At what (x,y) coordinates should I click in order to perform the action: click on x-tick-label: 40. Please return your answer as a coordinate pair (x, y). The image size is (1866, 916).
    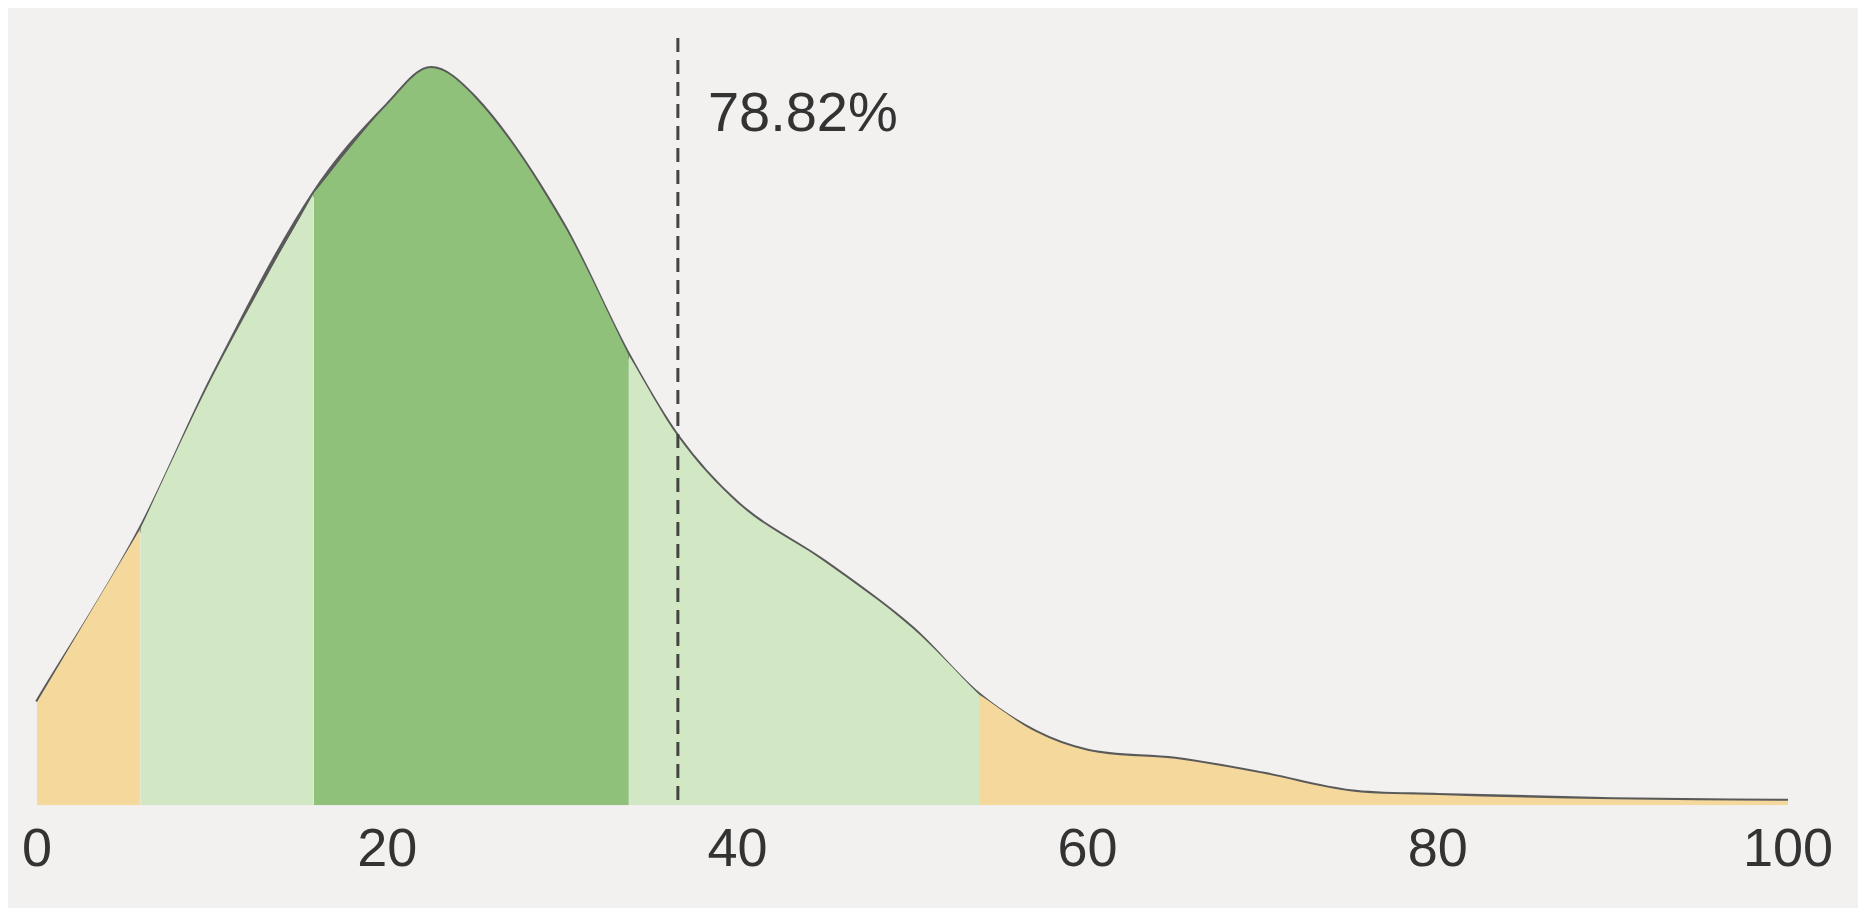
    Looking at the image, I should click on (737, 847).